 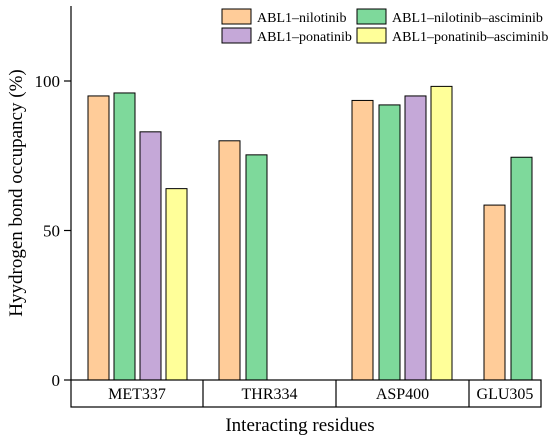 I want to click on category-box-frame, so click(x=306, y=393).